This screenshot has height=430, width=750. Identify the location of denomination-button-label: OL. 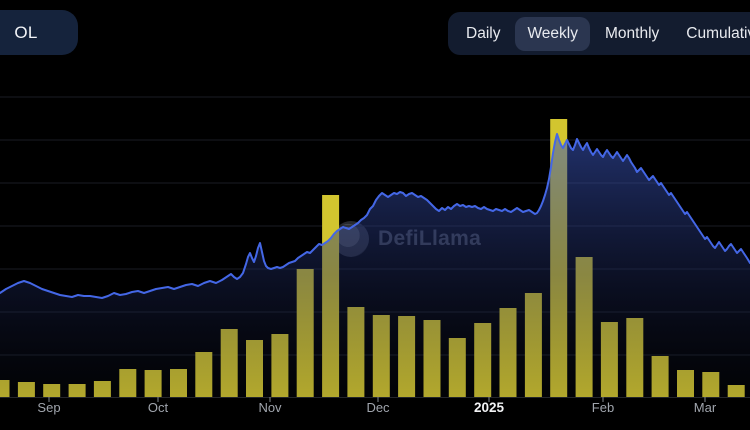
(26, 32).